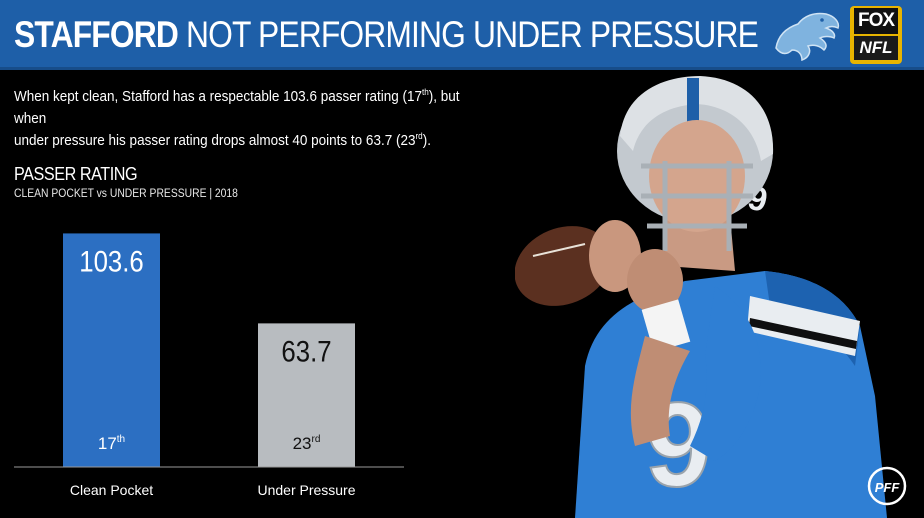 This screenshot has height=518, width=924. Describe the element at coordinates (425, 92) in the screenshot. I see `rank-suffix: th` at that location.